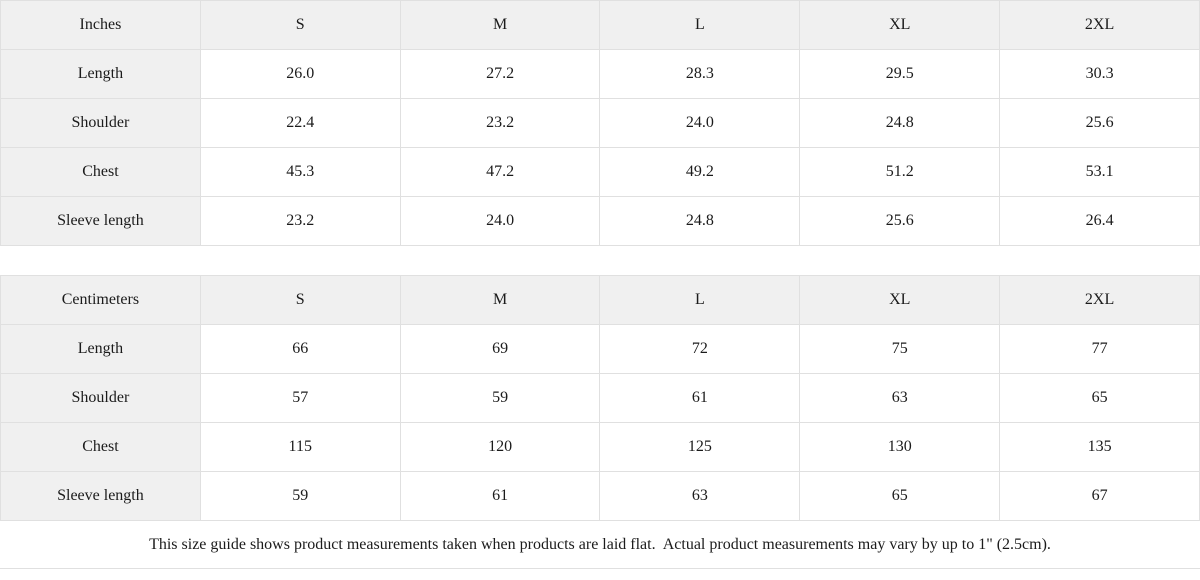  What do you see at coordinates (1099, 496) in the screenshot?
I see `measurement-cell: 67` at bounding box center [1099, 496].